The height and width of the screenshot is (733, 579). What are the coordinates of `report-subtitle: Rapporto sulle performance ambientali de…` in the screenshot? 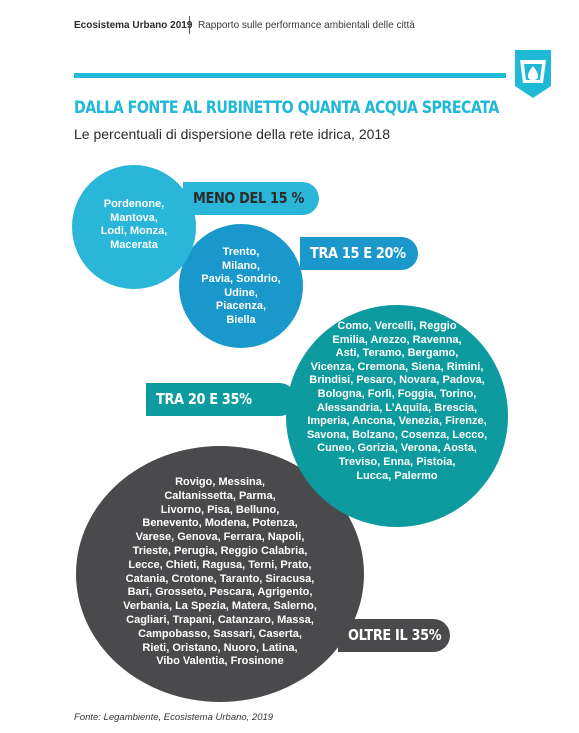 It's located at (306, 25).